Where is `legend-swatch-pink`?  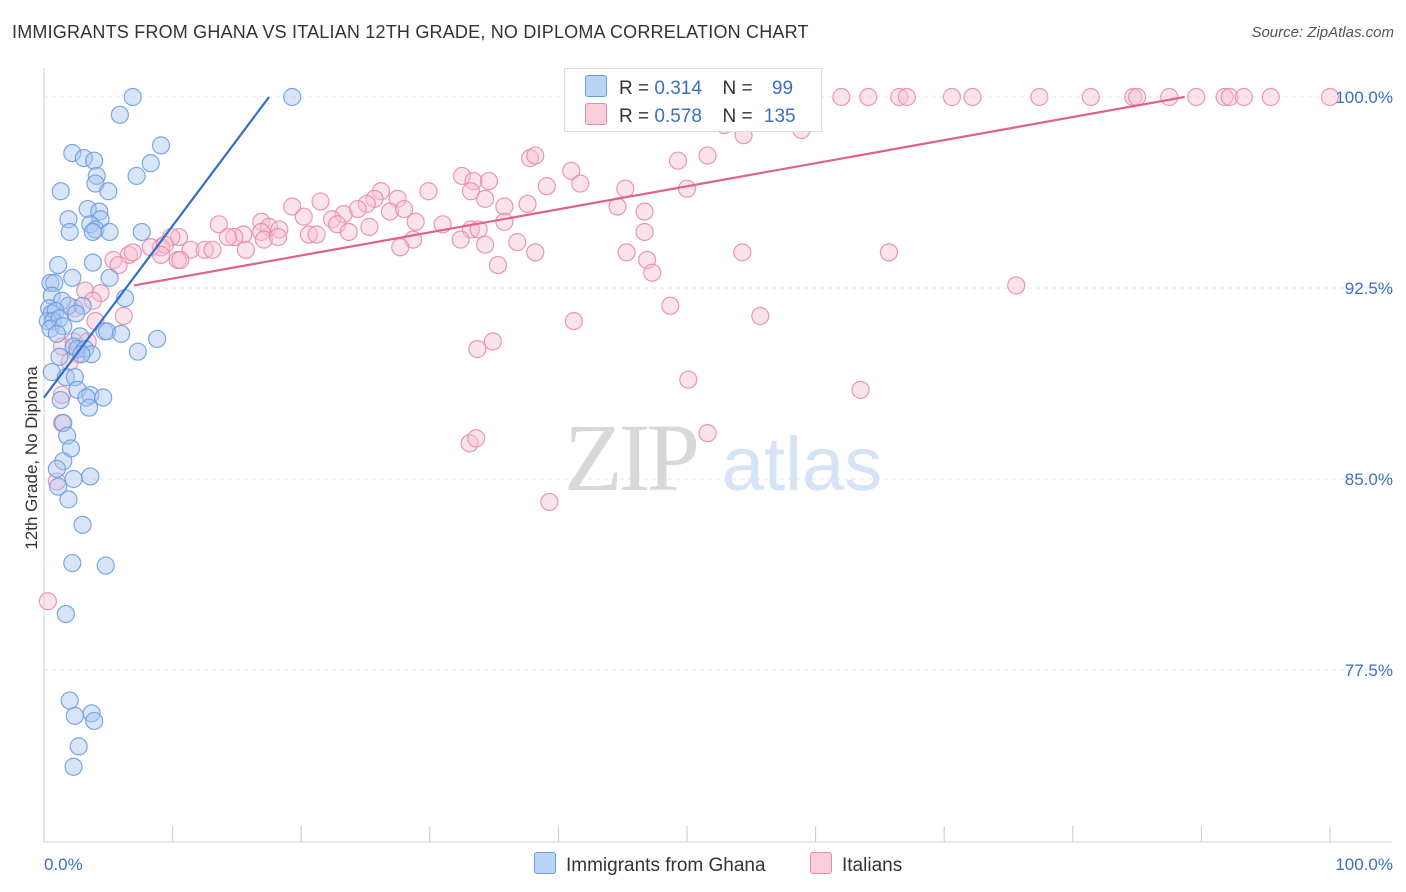 legend-swatch-pink is located at coordinates (596, 114).